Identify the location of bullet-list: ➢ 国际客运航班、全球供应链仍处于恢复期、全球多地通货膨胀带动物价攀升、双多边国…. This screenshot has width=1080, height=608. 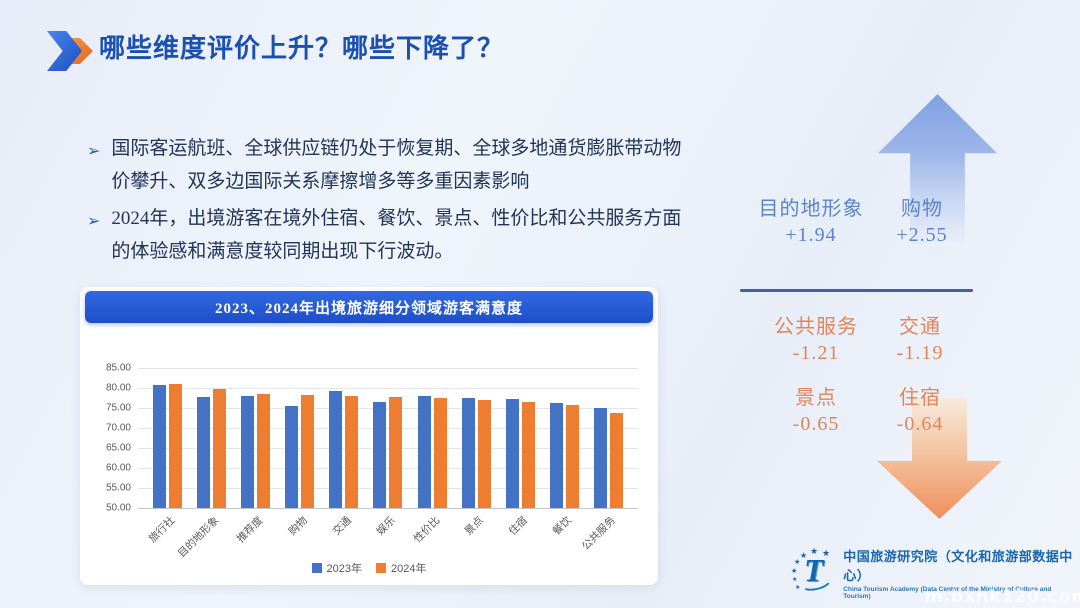
(387, 203).